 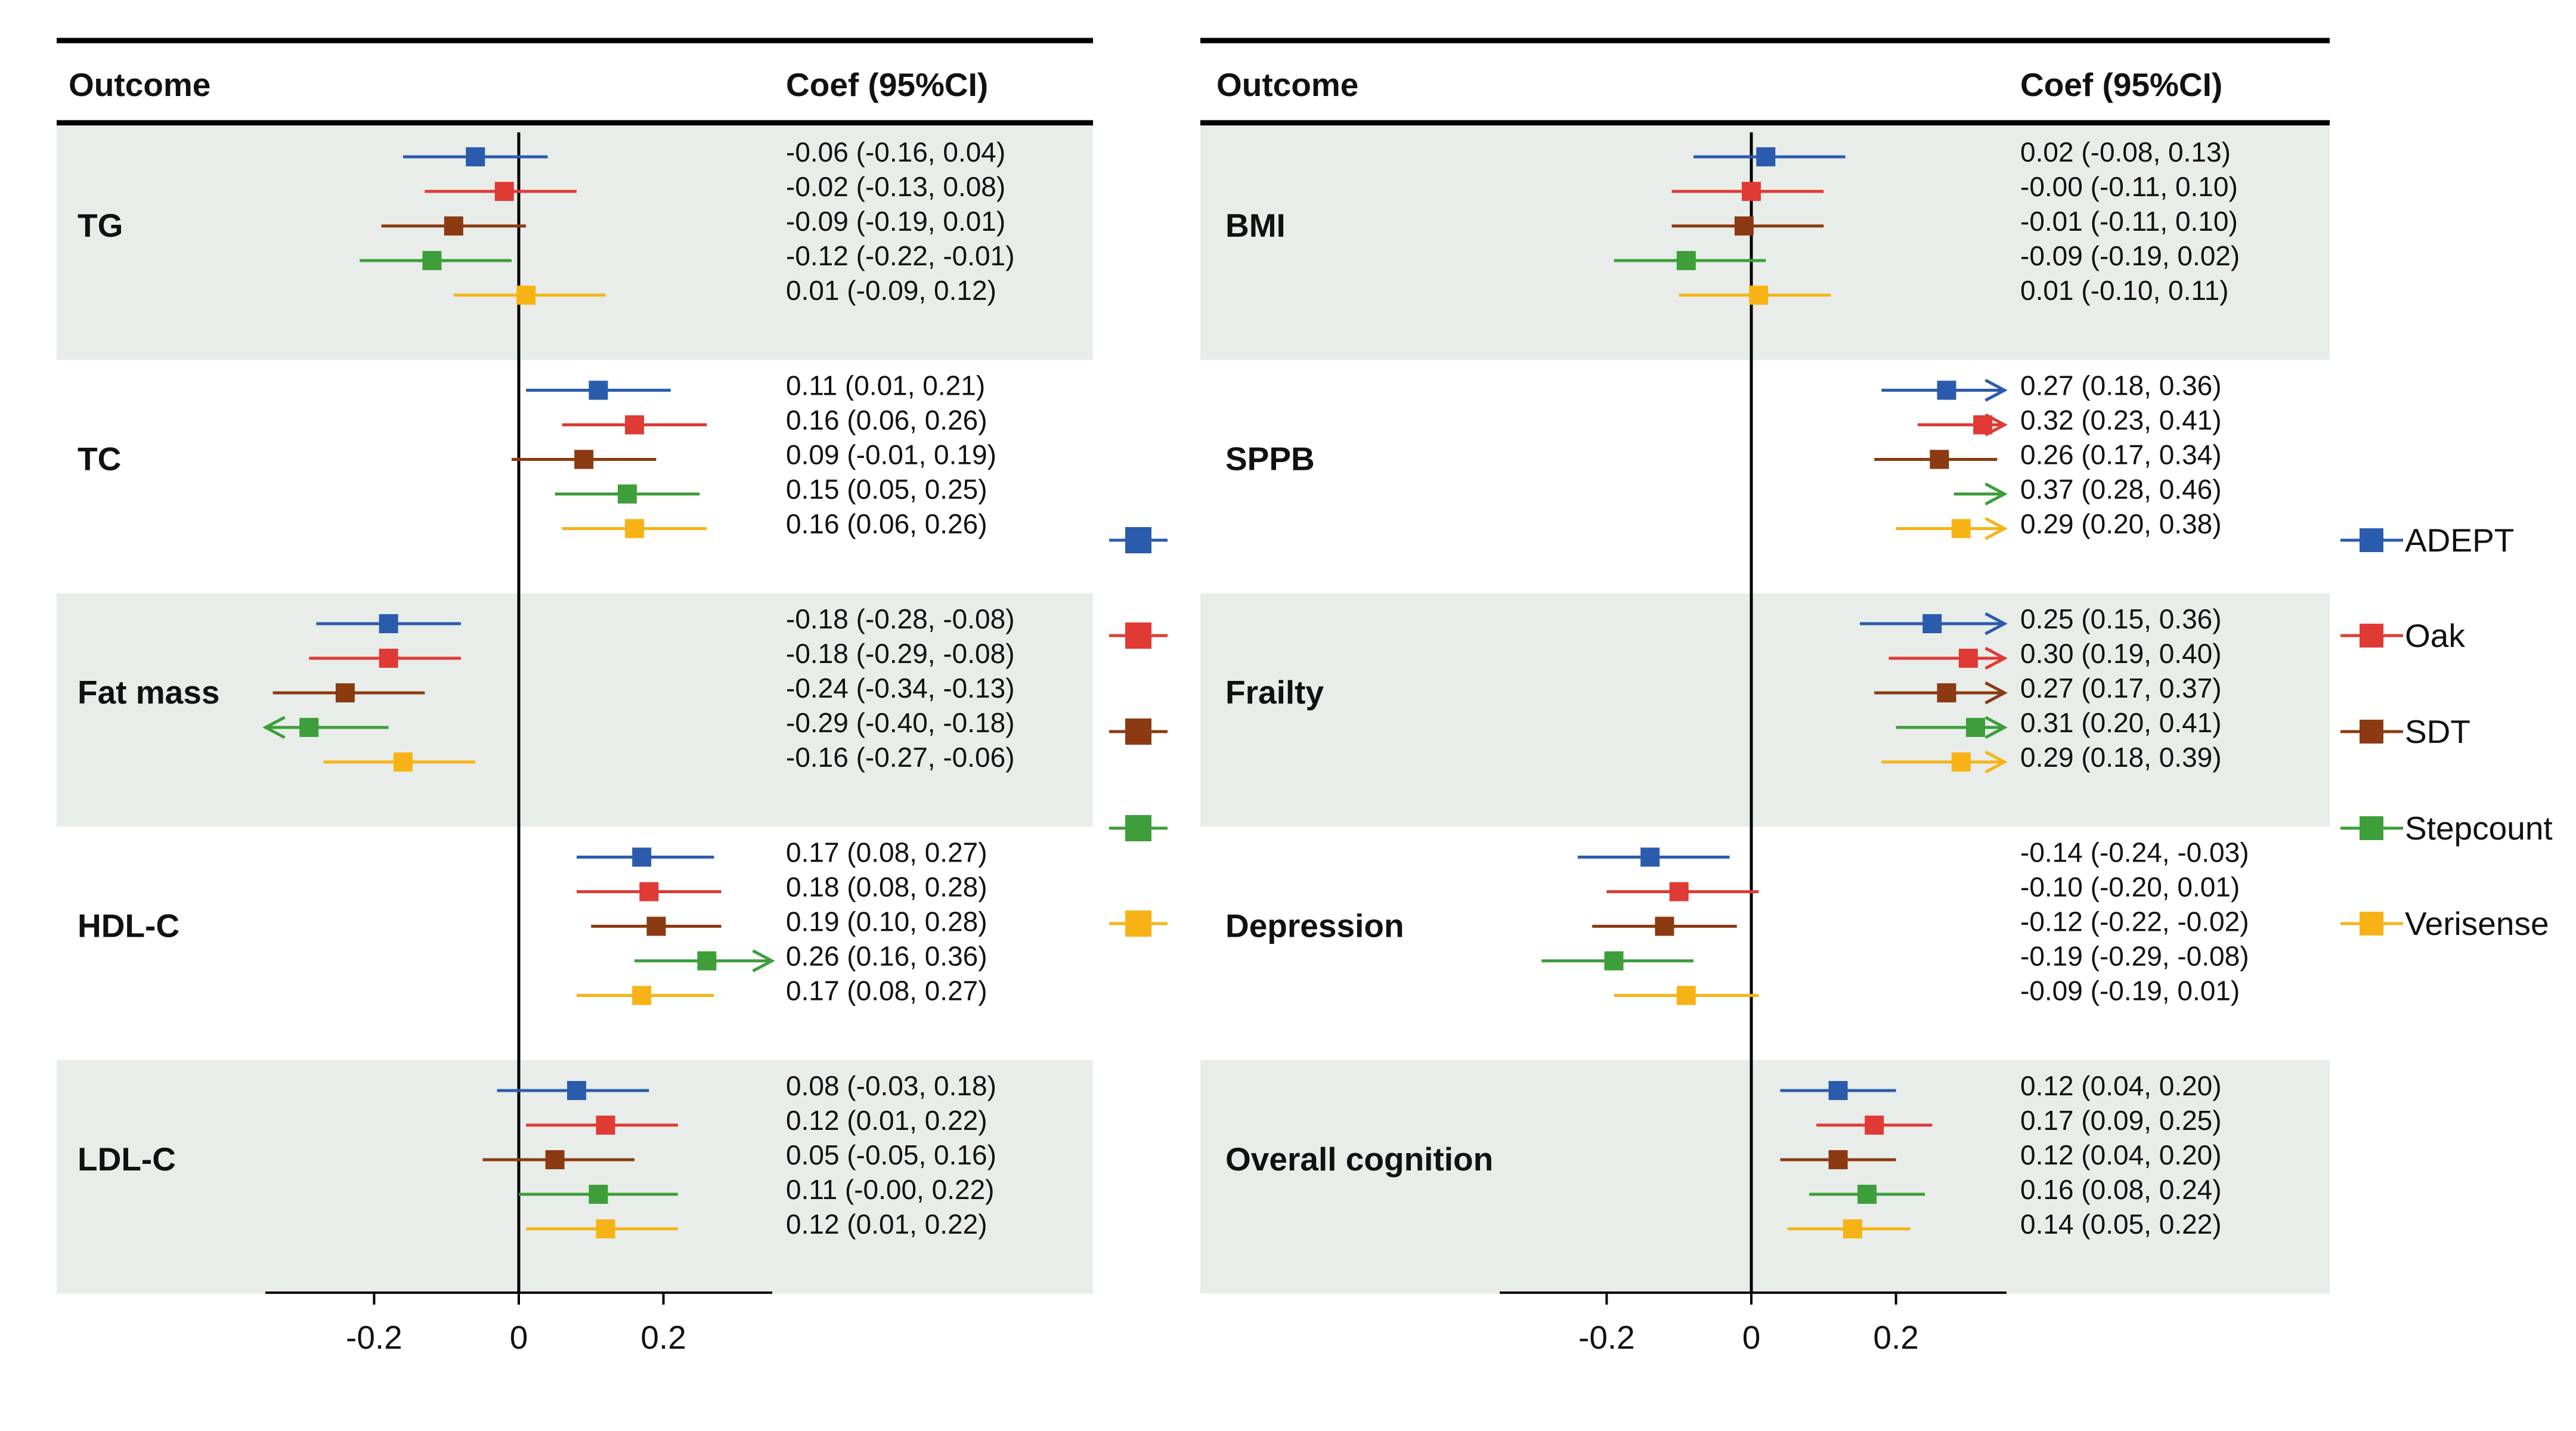 I want to click on estimate-row: 0.16 (0.08, 0.24), so click(x=2015, y=1189).